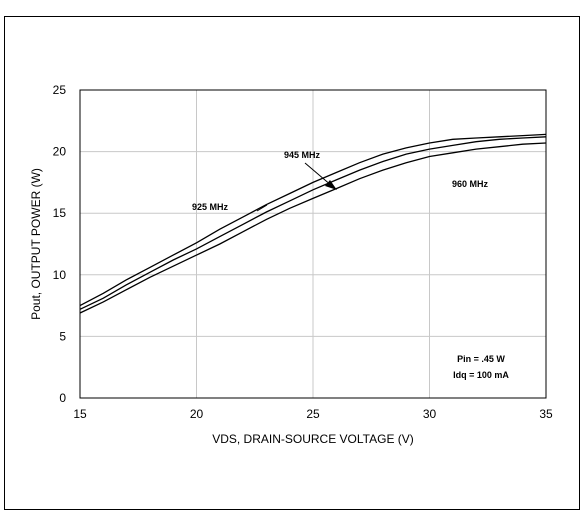  What do you see at coordinates (80, 414) in the screenshot?
I see `x-tick-label: 15` at bounding box center [80, 414].